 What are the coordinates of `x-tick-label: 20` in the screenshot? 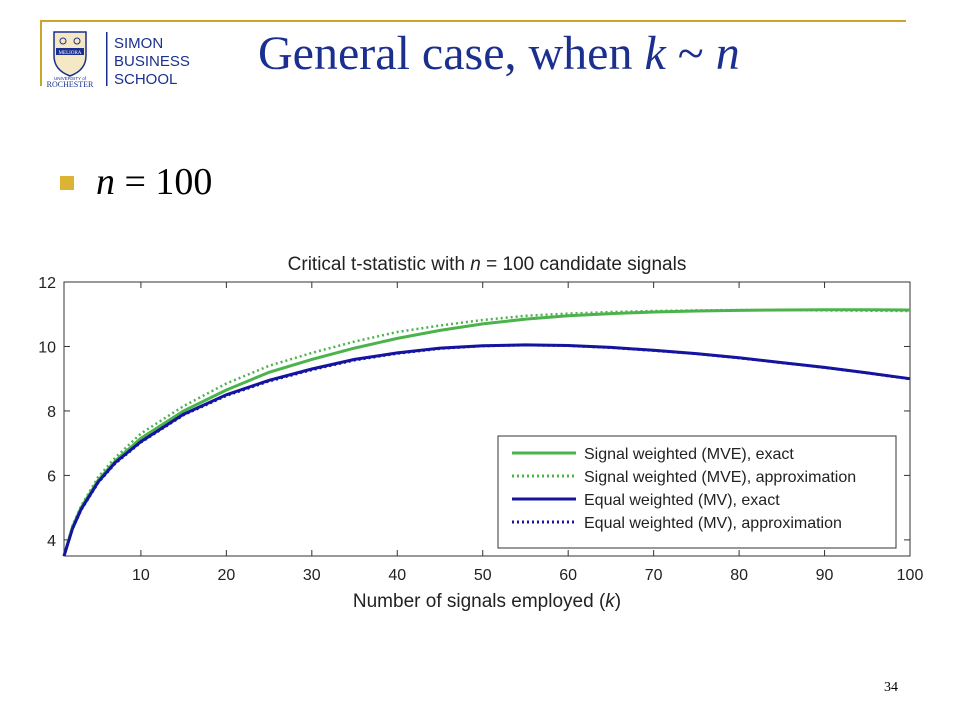 It's located at (226, 575).